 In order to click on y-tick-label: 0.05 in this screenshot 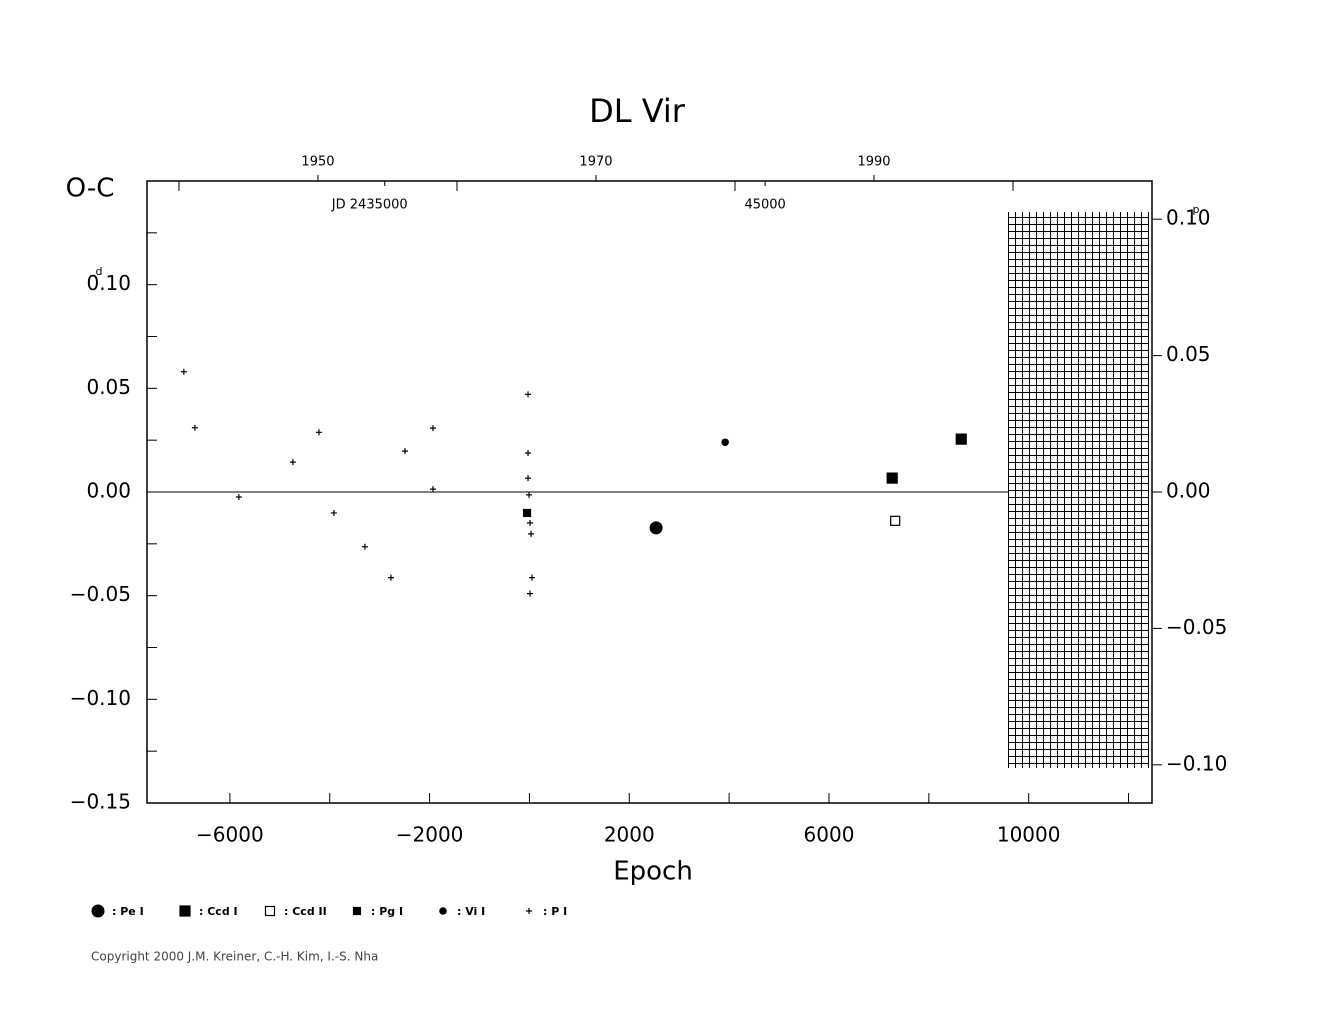, I will do `click(108, 387)`.